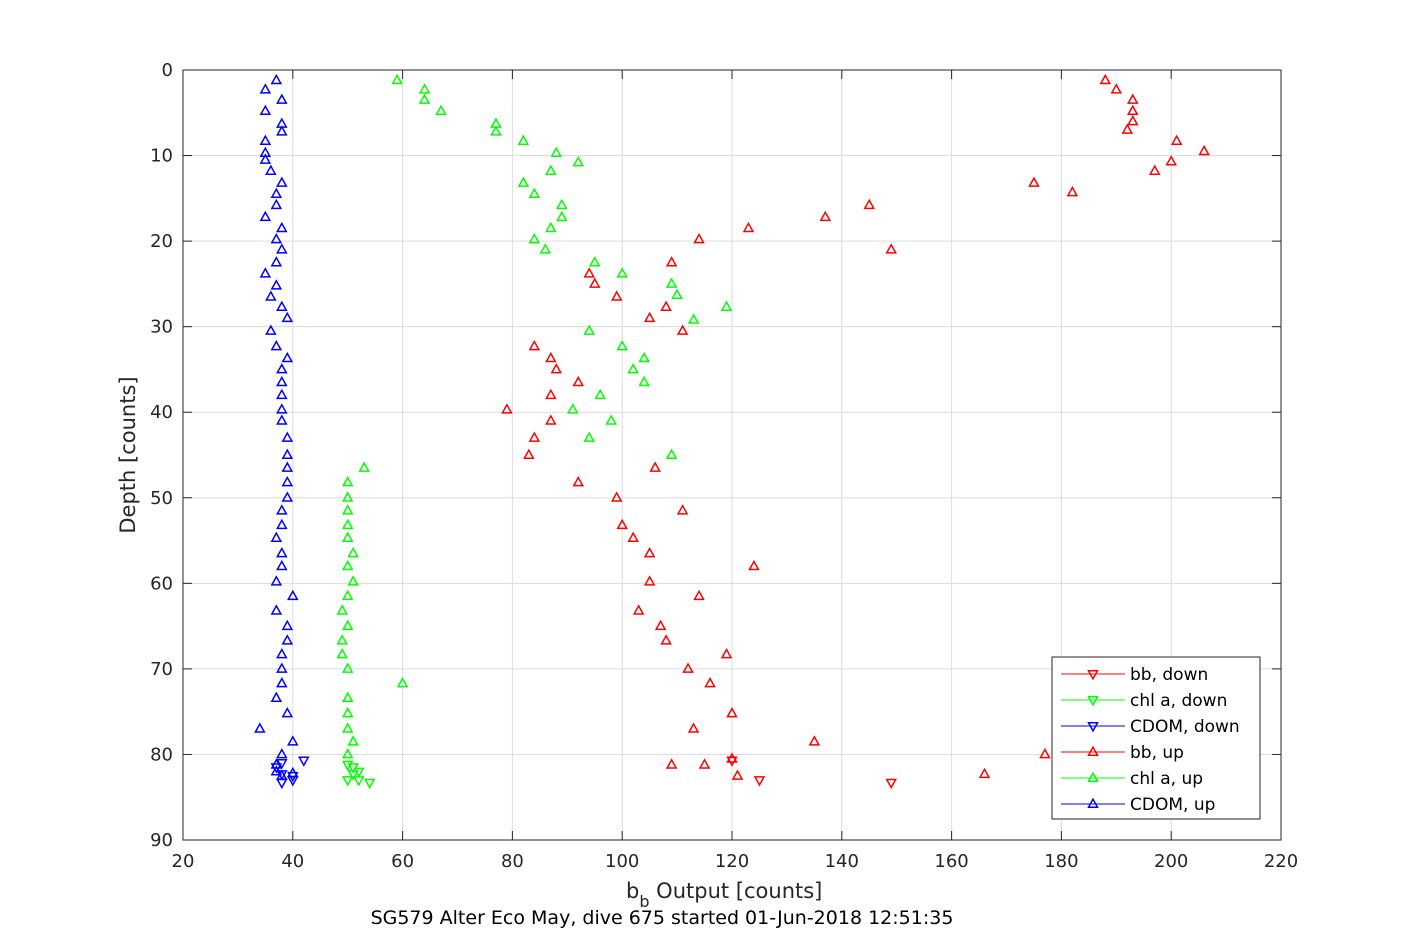  What do you see at coordinates (1132, 779) in the screenshot?
I see `legend-entry: chl a, up` at bounding box center [1132, 779].